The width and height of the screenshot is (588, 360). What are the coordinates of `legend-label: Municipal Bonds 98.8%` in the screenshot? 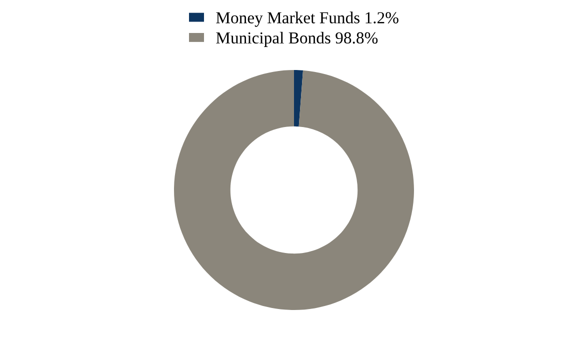 It's located at (297, 39).